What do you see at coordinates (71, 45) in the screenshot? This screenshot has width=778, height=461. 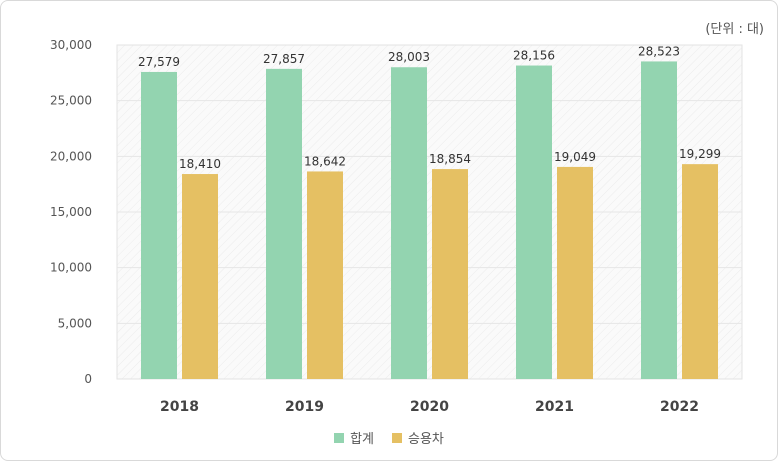 I see `y-tick-label: 30,000` at bounding box center [71, 45].